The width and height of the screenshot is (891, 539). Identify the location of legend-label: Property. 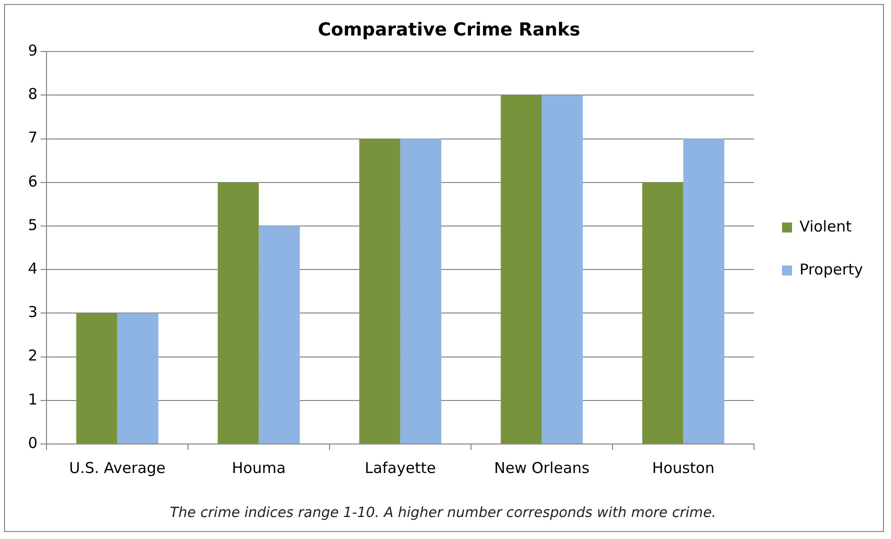
(832, 269).